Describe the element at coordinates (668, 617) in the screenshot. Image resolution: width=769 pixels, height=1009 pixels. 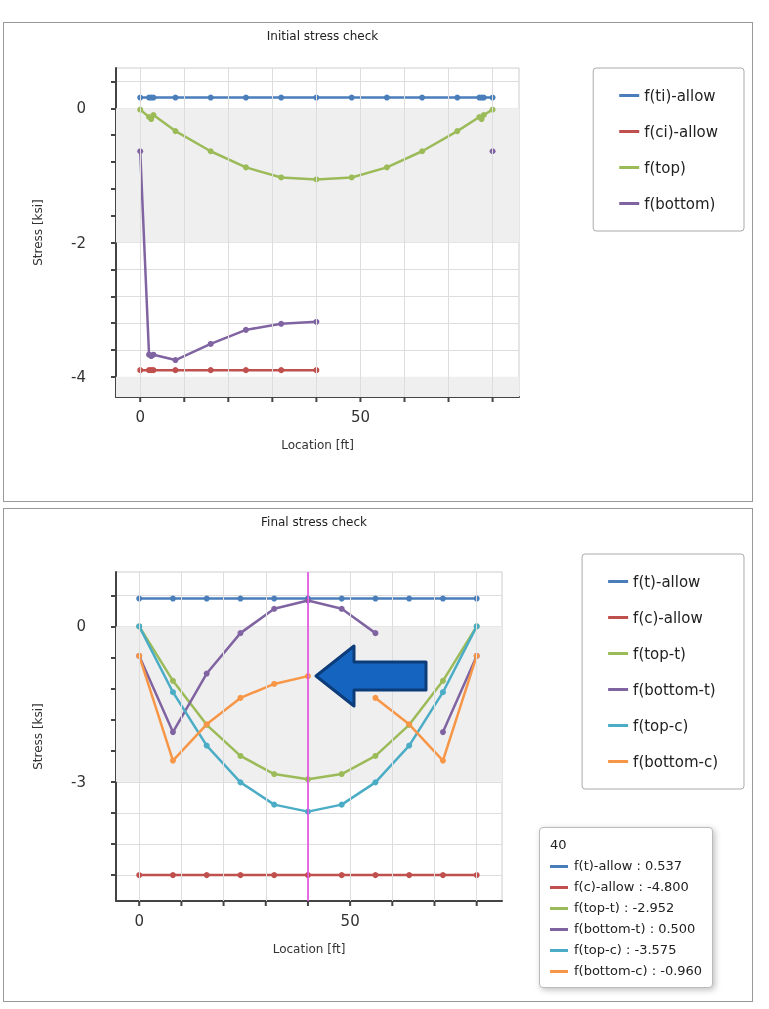
I see `legend-label: f(c)-allow` at that location.